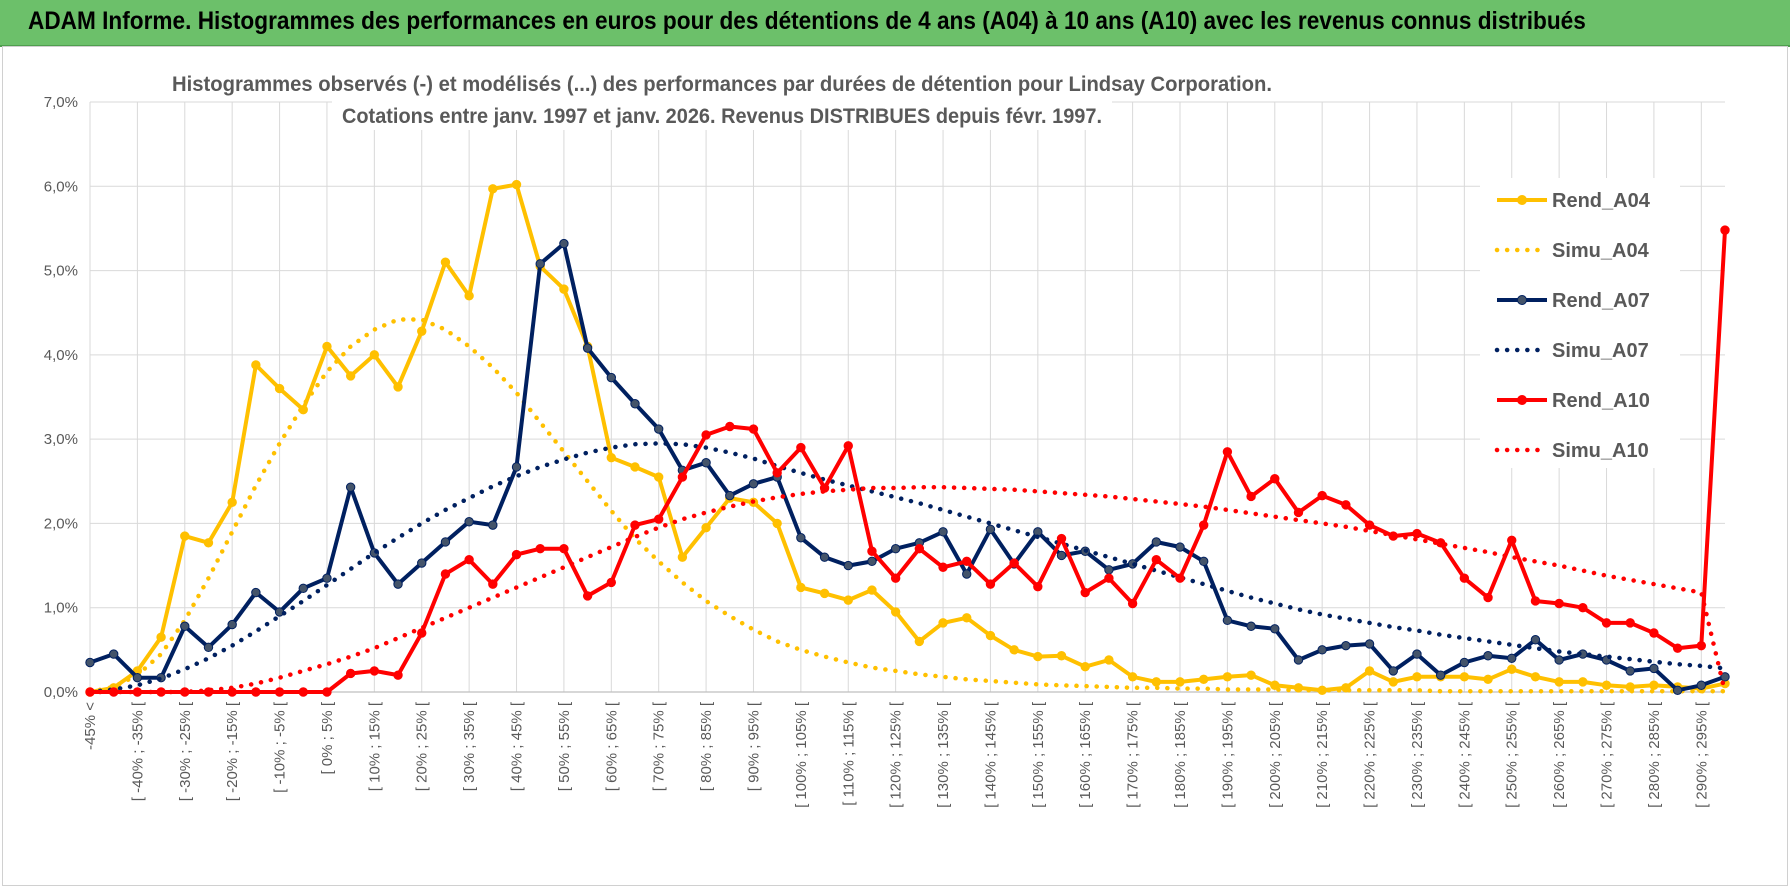 Image resolution: width=1790 pixels, height=888 pixels. Describe the element at coordinates (1600, 351) in the screenshot. I see `legend-label-simu-a07: Simu_A07` at that location.